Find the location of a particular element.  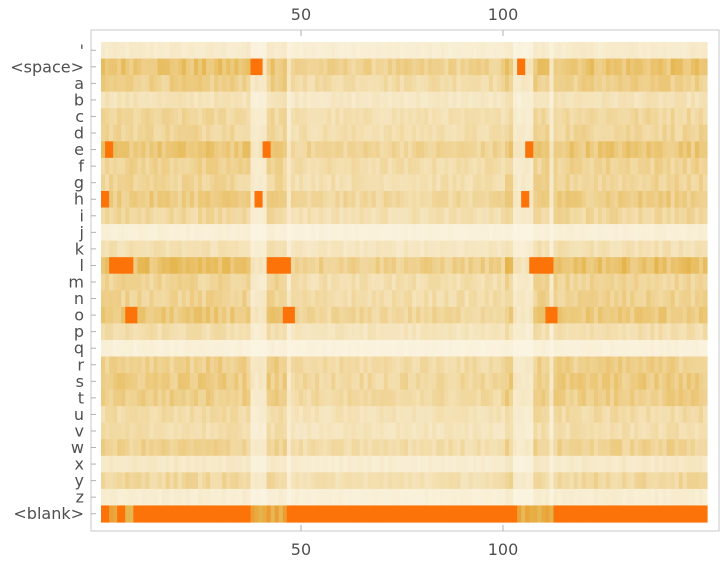

y-tick-label: m is located at coordinates (76, 282).